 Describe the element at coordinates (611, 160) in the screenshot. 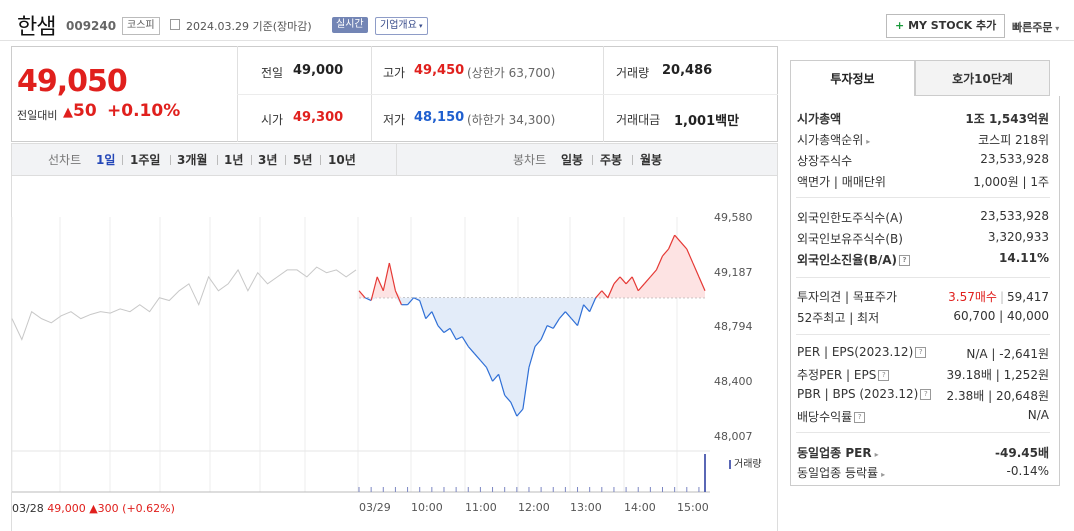

I see `candle-weekly-tab: 주봉` at that location.